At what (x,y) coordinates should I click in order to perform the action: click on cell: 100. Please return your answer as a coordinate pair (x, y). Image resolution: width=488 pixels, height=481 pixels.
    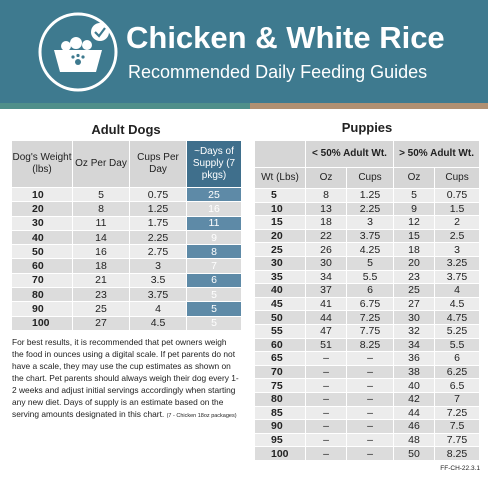
    Looking at the image, I should click on (280, 453).